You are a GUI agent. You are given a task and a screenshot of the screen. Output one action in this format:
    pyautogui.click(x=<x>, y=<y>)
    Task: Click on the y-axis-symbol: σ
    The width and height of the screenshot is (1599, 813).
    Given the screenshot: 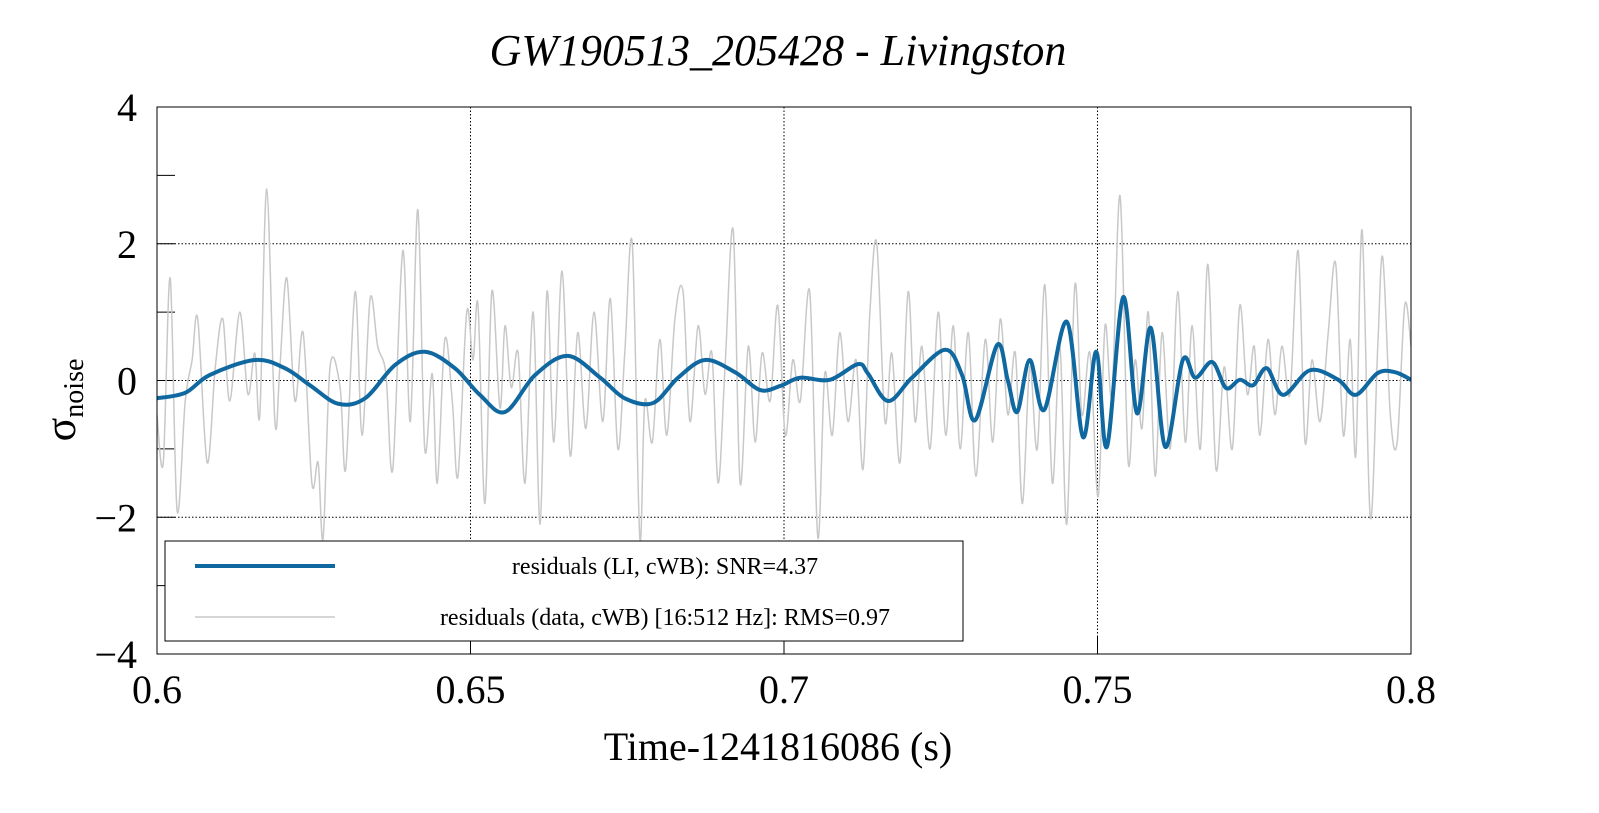 What is the action you would take?
    pyautogui.click(x=60, y=429)
    